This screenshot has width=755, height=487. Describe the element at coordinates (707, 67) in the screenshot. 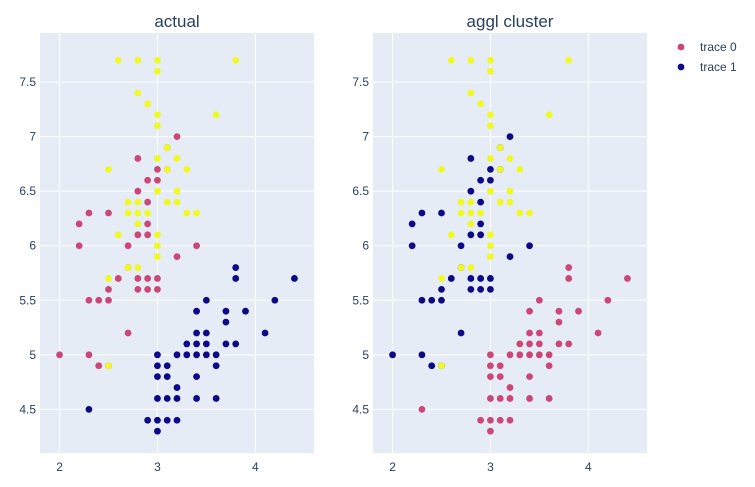

I see `legend-item-trace-1: trace 1` at that location.